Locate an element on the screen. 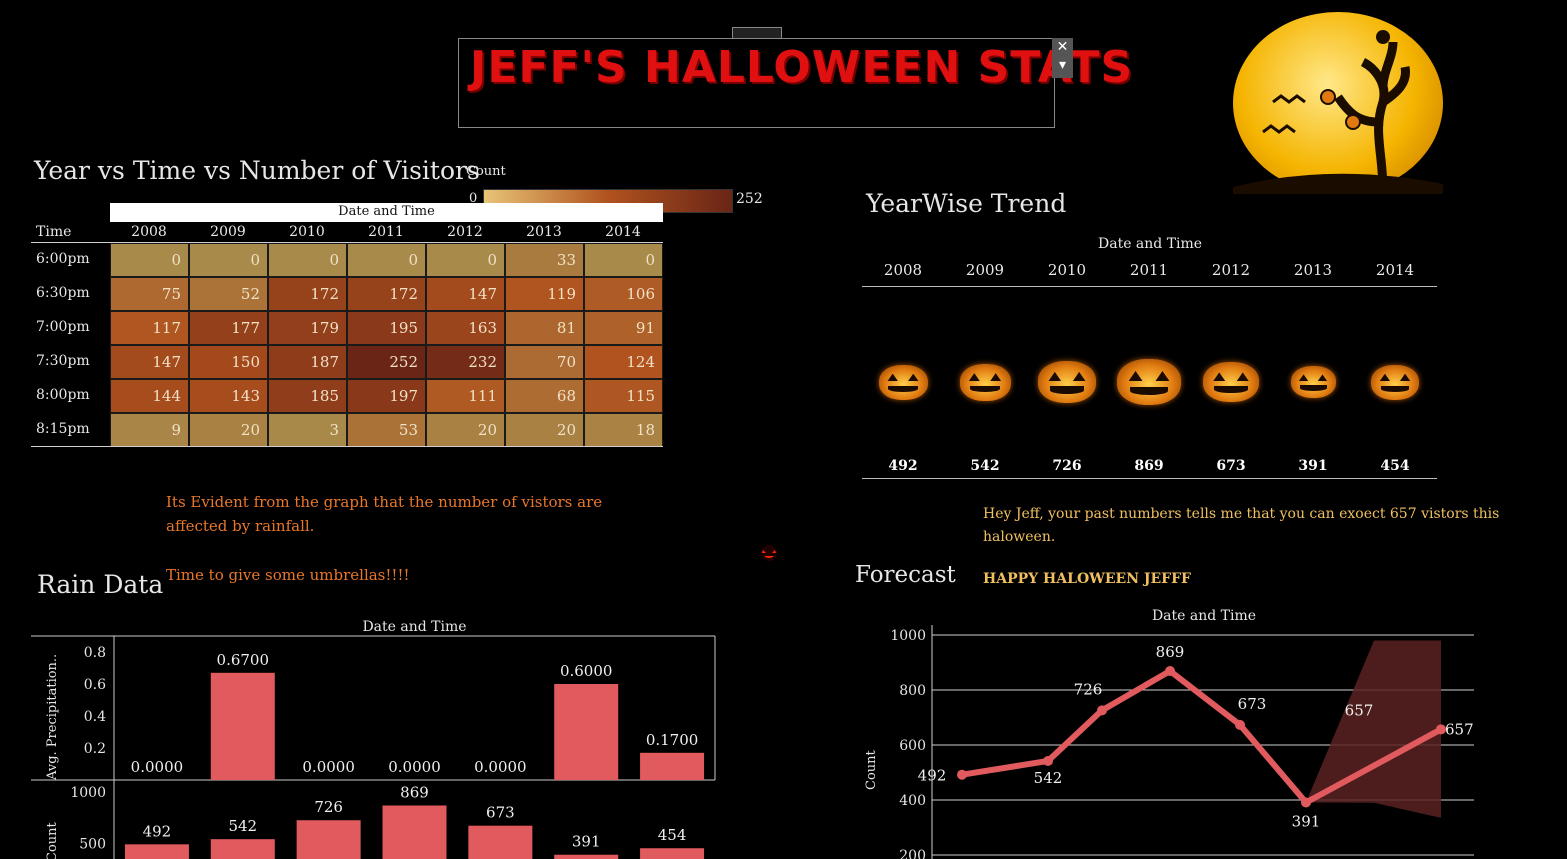 Image resolution: width=1567 pixels, height=859 pixels. heatmap-cell: 147 is located at coordinates (465, 294).